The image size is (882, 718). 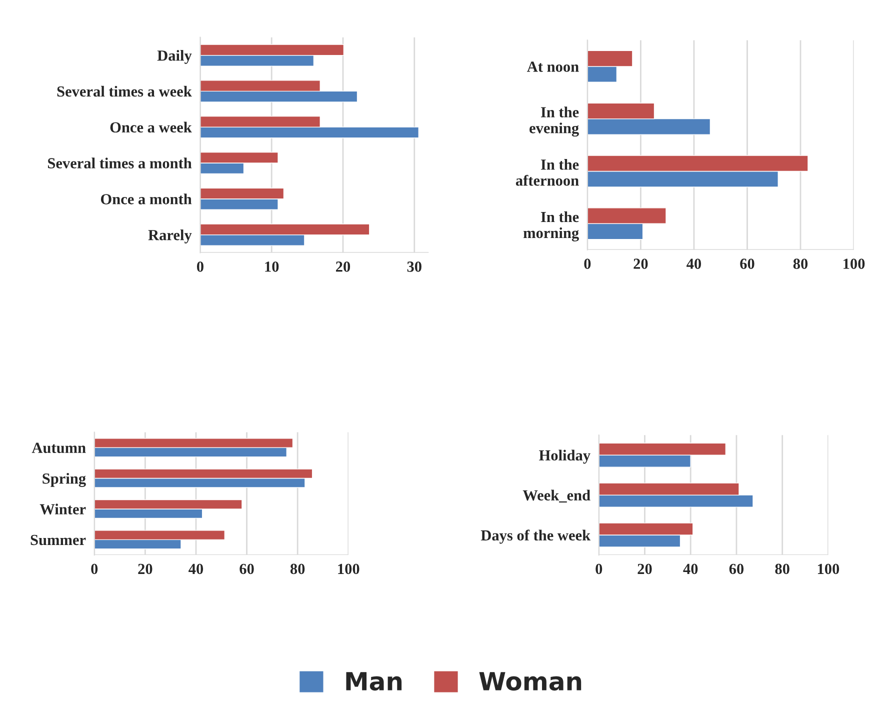 I want to click on y-tick-label: Several times a week, so click(x=124, y=91).